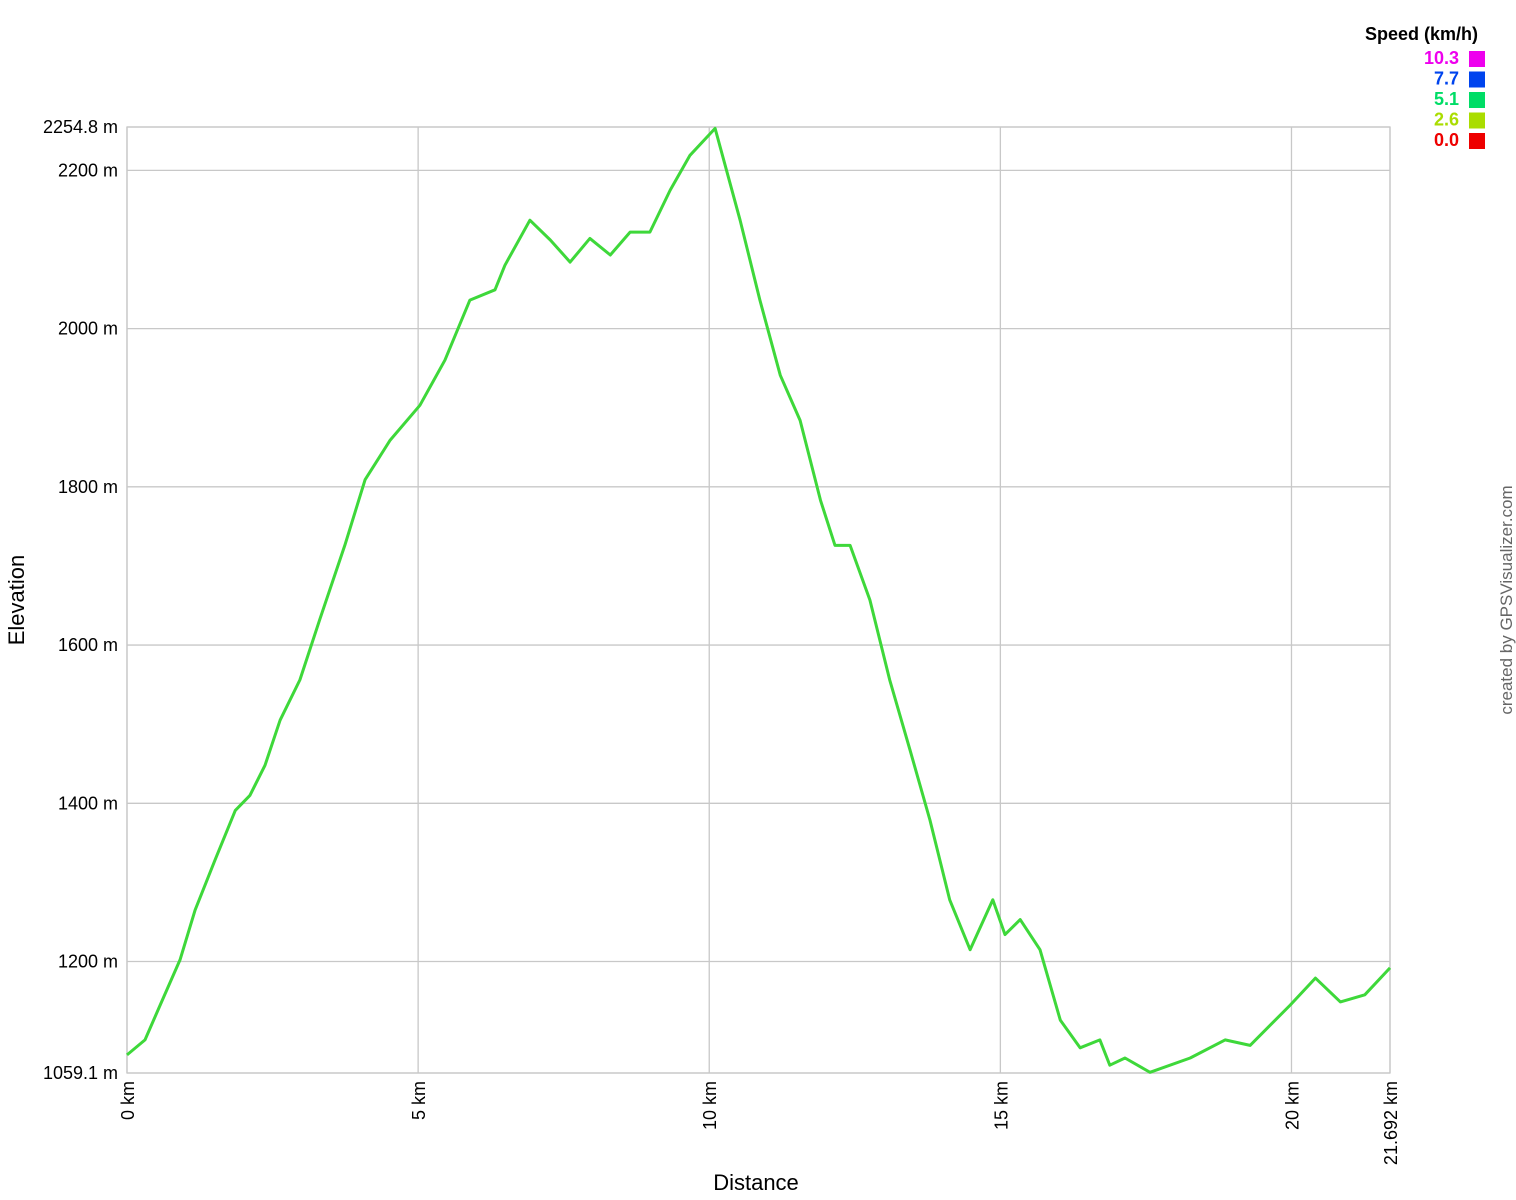 The width and height of the screenshot is (1516, 1200). What do you see at coordinates (756, 1182) in the screenshot?
I see `x-axis-title: Distance` at bounding box center [756, 1182].